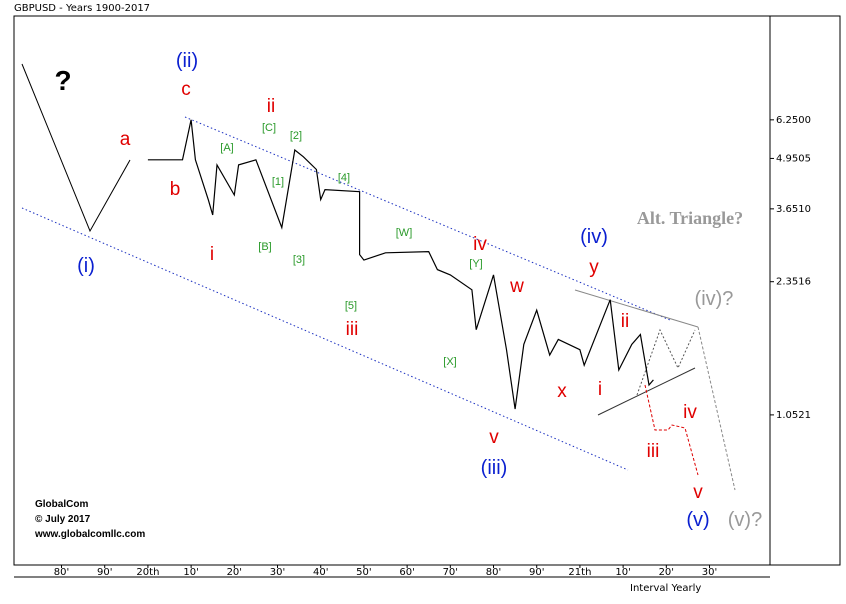 The width and height of the screenshot is (846, 604). What do you see at coordinates (175, 189) in the screenshot?
I see `annotation: b` at bounding box center [175, 189].